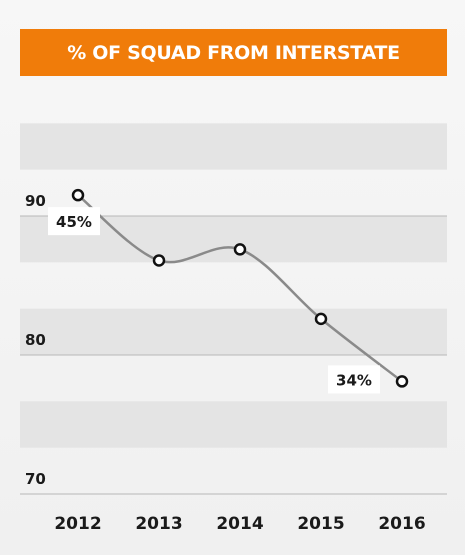  Describe the element at coordinates (77, 524) in the screenshot. I see `x-tick-label: 2012` at that location.